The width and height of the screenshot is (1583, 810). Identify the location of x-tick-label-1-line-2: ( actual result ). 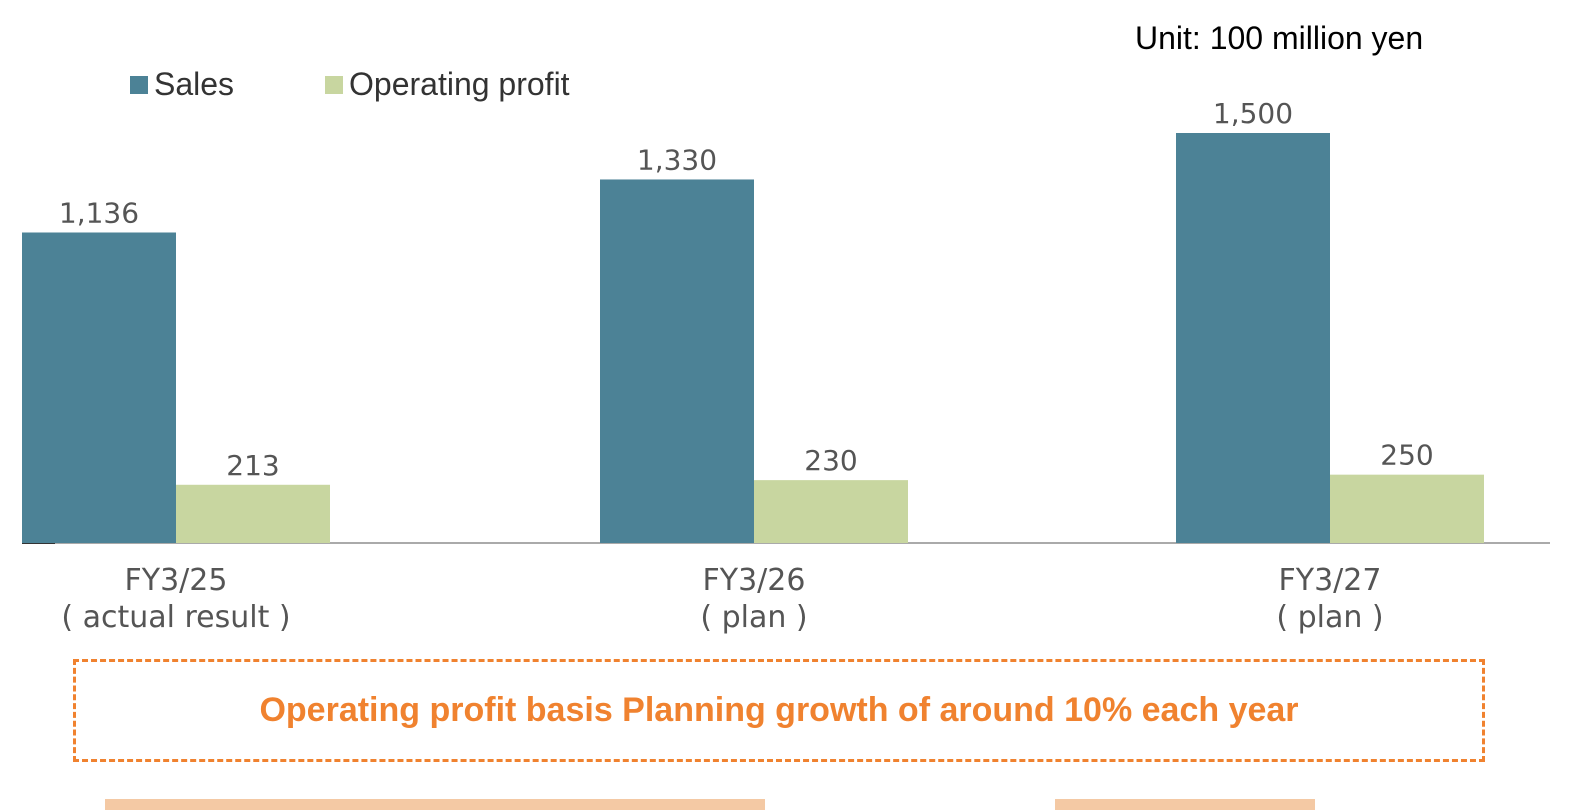
(175, 617).